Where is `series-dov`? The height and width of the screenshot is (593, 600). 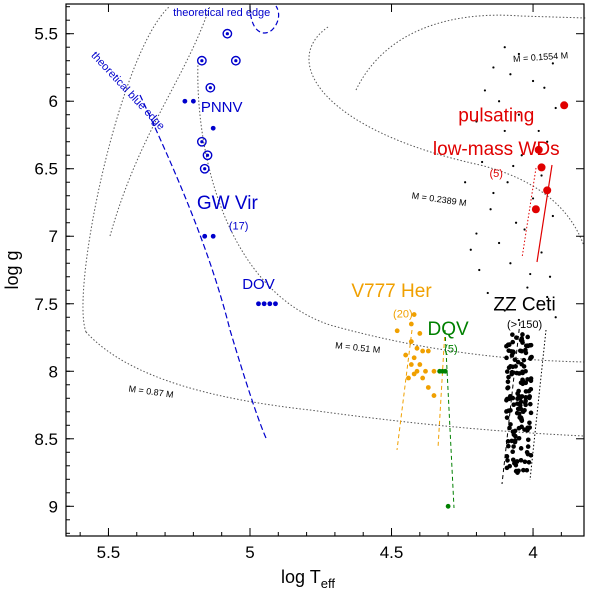
series-dov is located at coordinates (267, 304).